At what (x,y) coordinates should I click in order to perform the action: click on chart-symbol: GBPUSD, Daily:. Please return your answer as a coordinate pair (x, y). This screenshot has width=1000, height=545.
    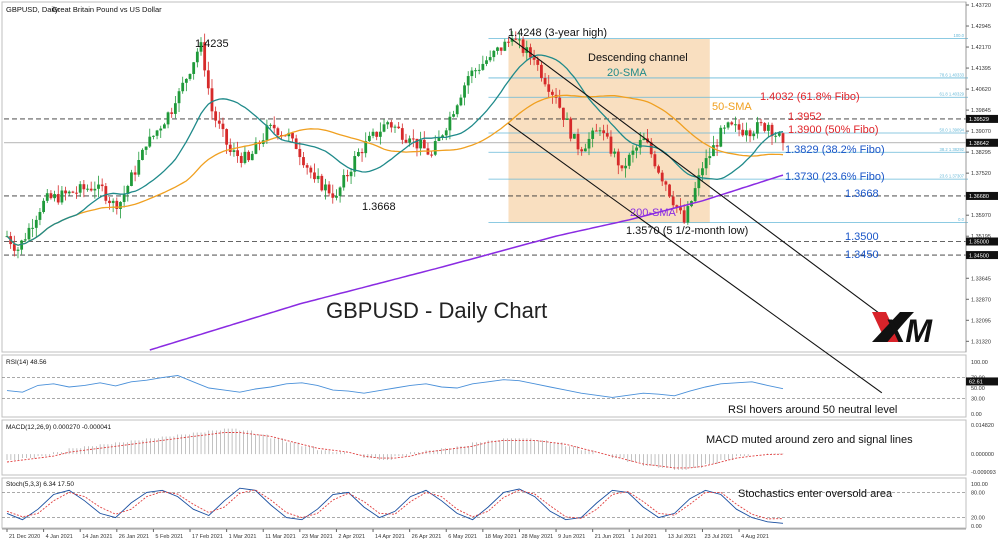
    Looking at the image, I should click on (33, 9).